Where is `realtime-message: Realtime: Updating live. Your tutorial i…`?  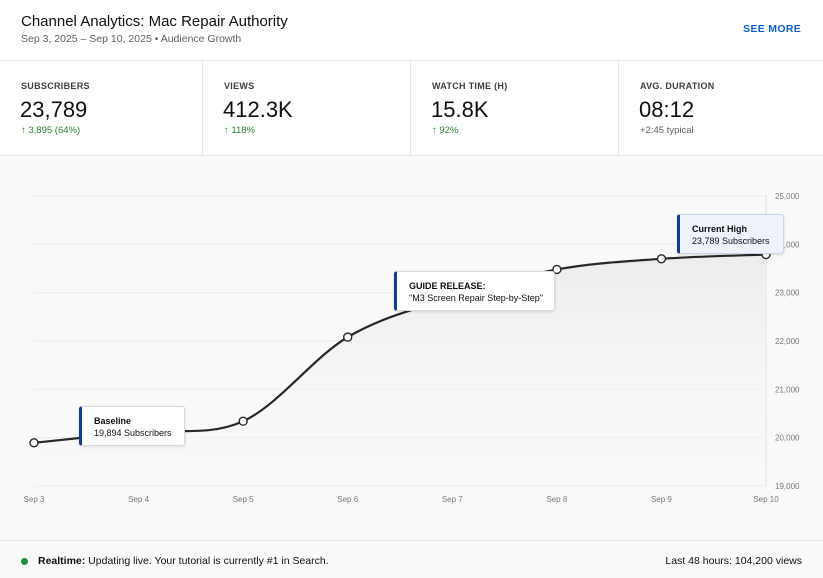 realtime-message: Realtime: Updating live. Your tutorial i… is located at coordinates (183, 561).